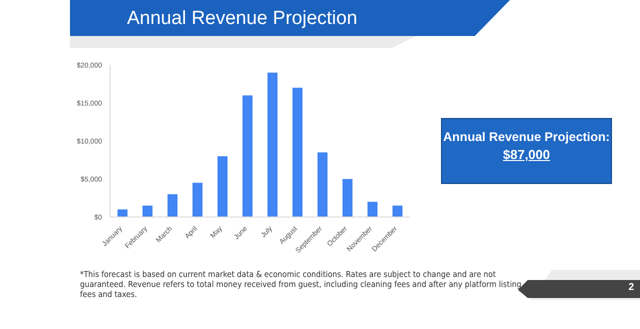 The image size is (640, 329). What do you see at coordinates (301, 284) in the screenshot?
I see `text: *This forecast is based on current market data & economic conditions. Rates are subject to change and are not guaranteed. Revenue refers to total money received from guest, including cleaning fees and after any platform listing fees and taxes.` at bounding box center [301, 284].